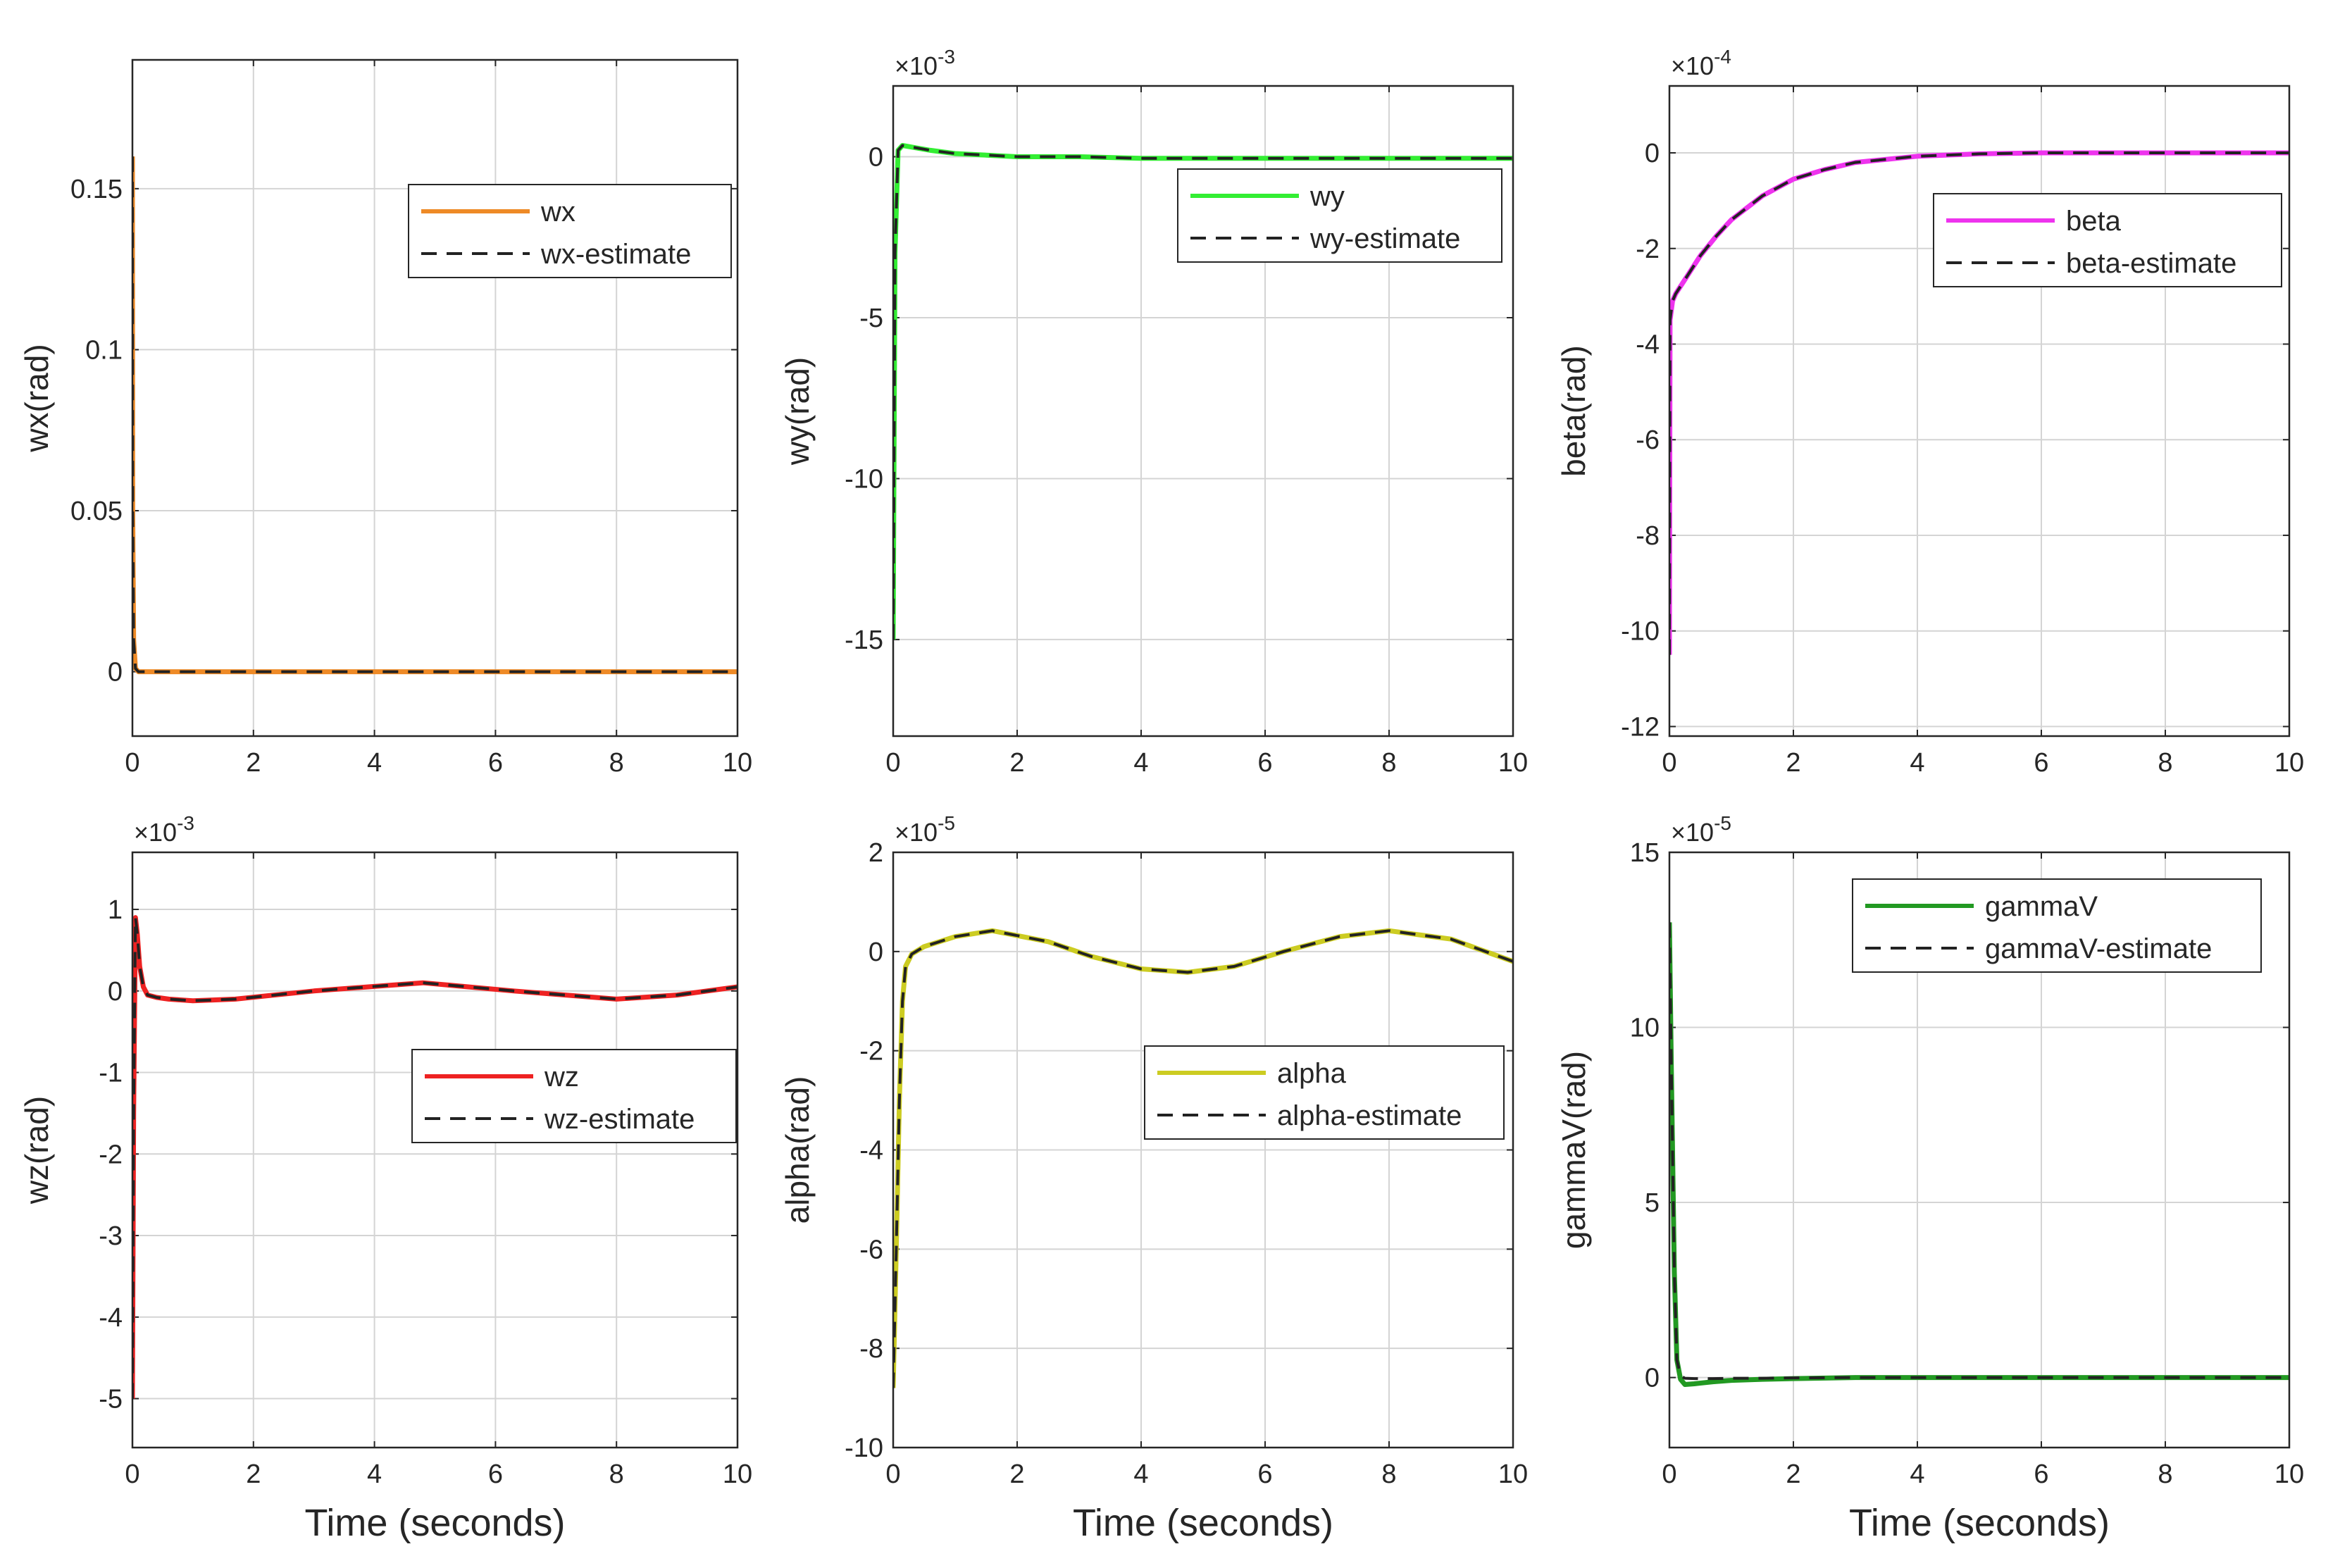 This screenshot has width=2340, height=1568. What do you see at coordinates (2098, 948) in the screenshot?
I see `legend-entry-label: gammaV-estimate` at bounding box center [2098, 948].